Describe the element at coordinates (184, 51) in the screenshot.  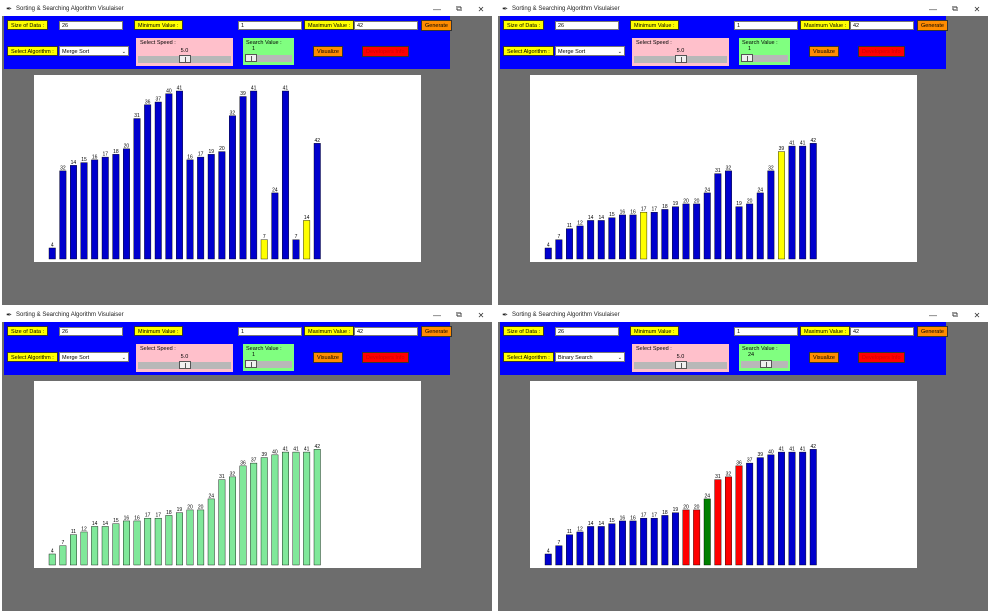
I see `speed-value: 5.0` at that location.